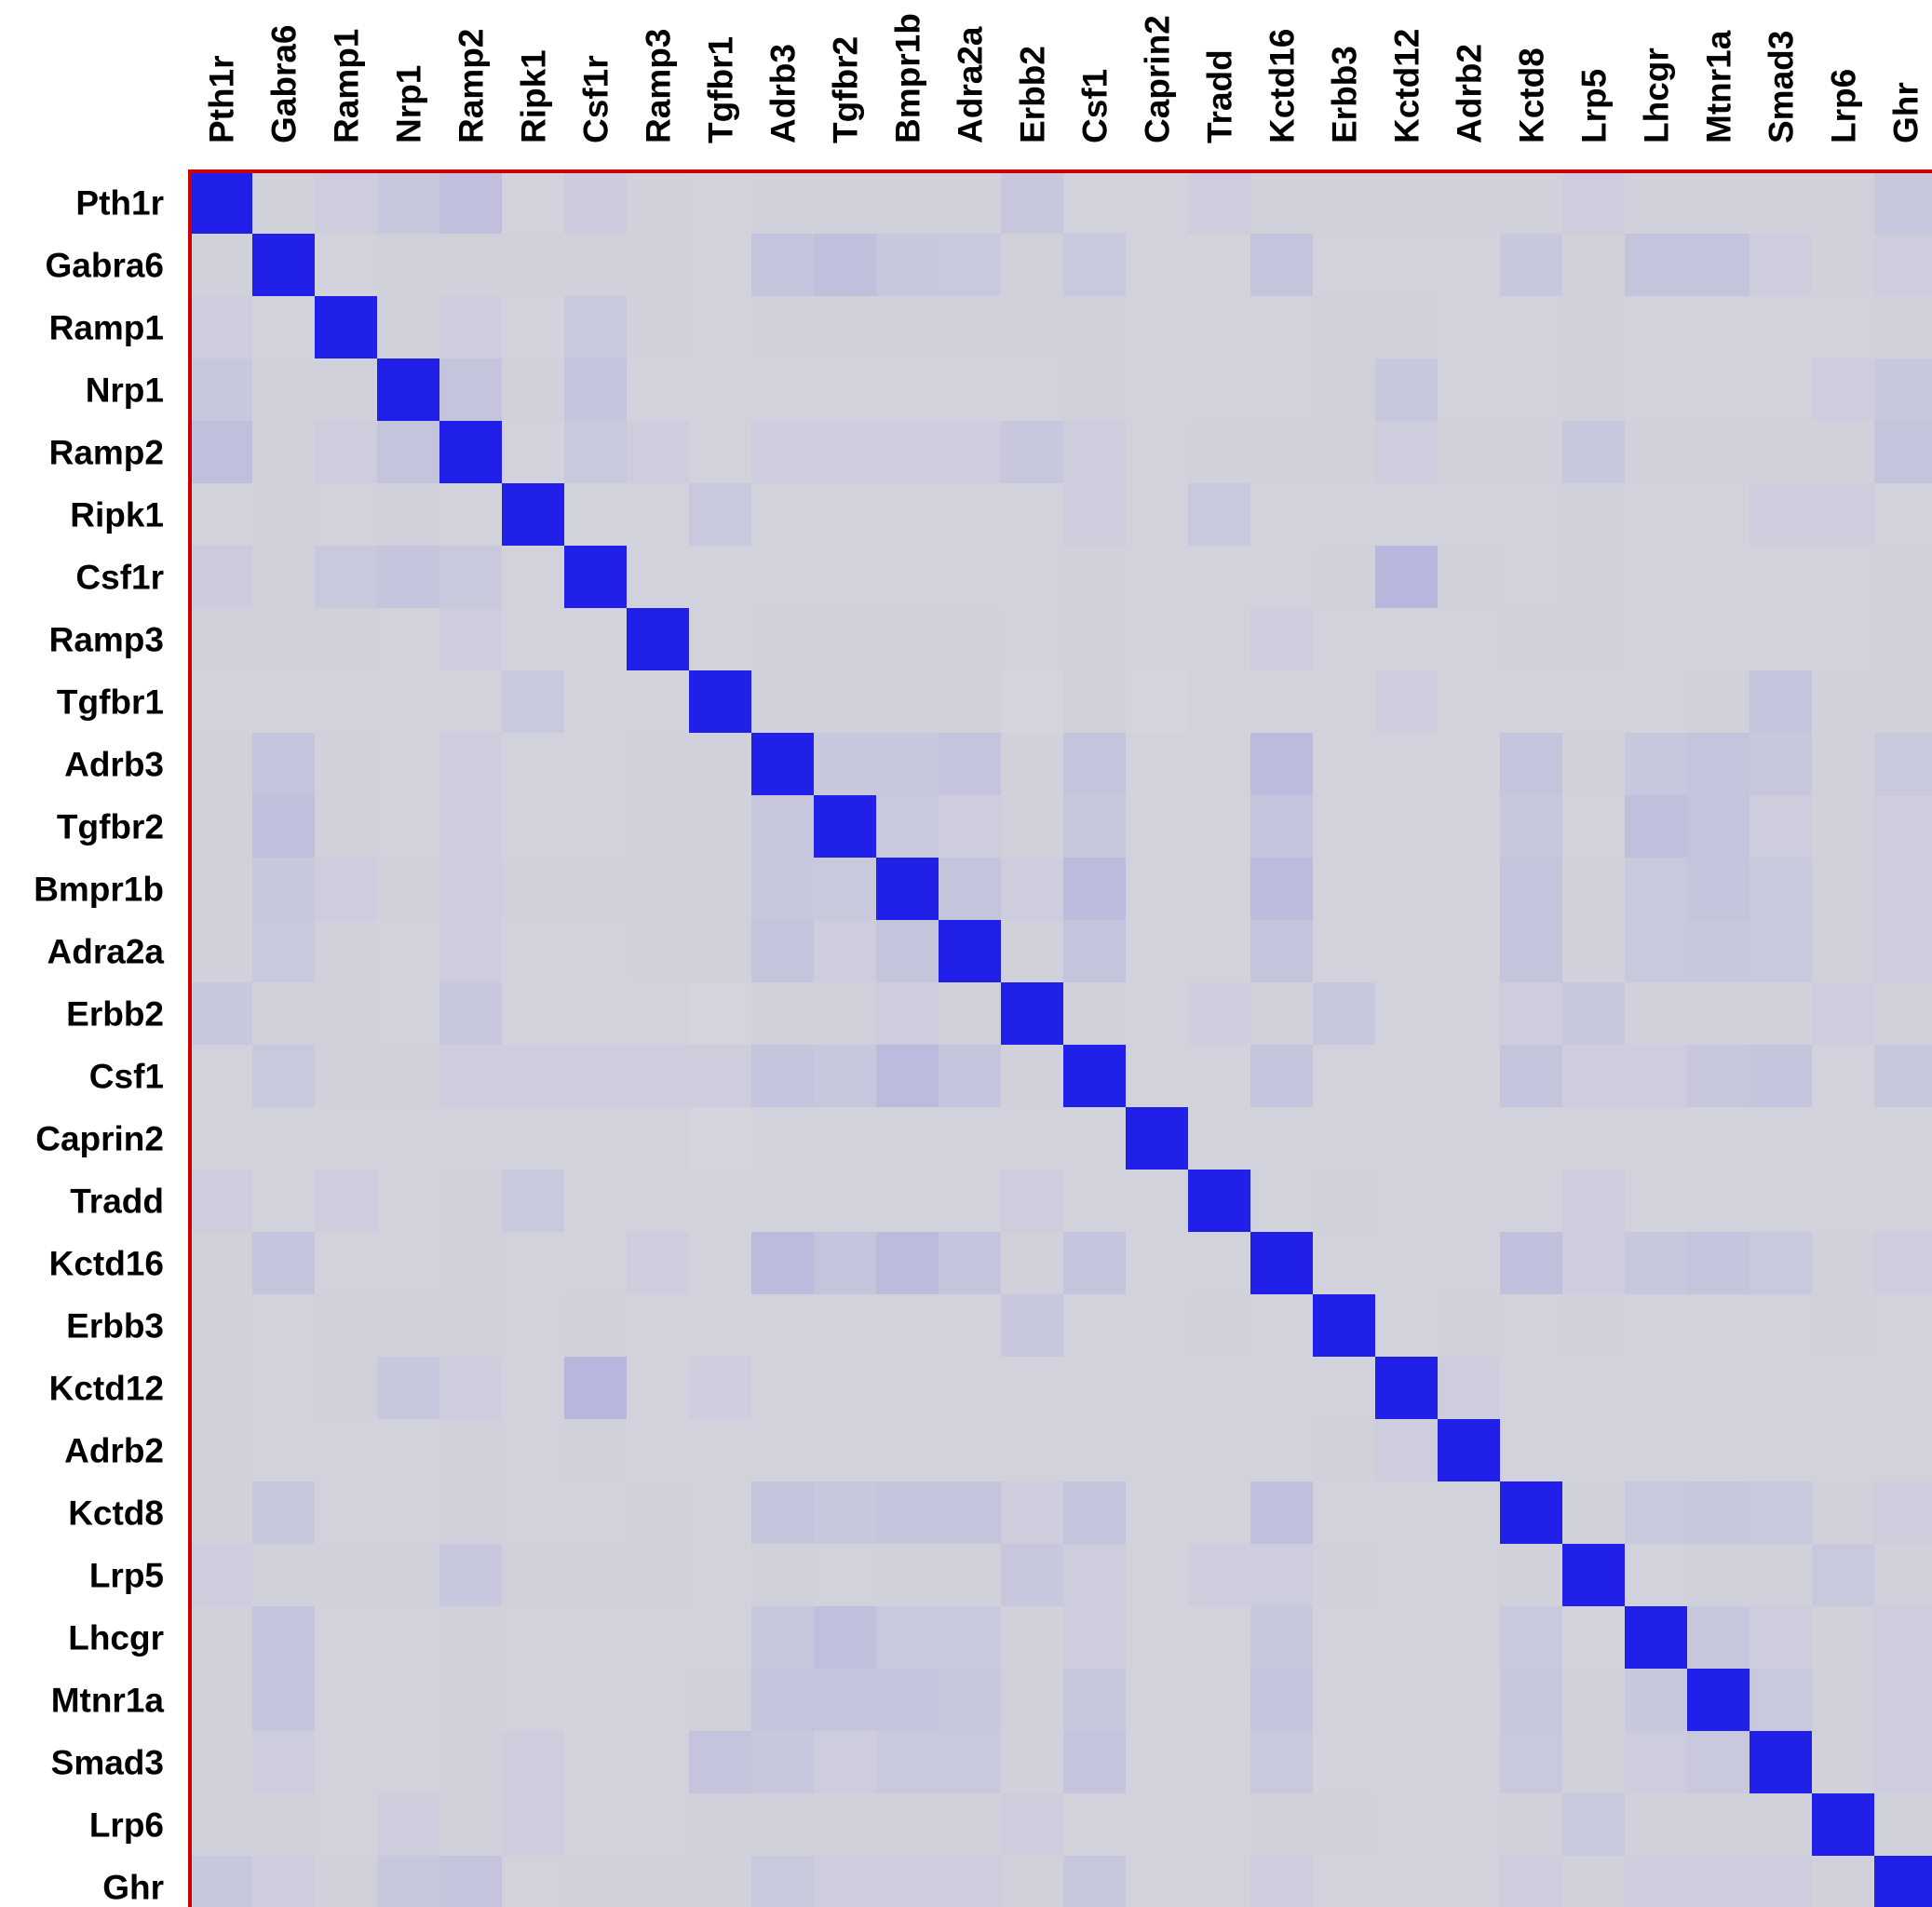  I want to click on cell-erbb3-adrb2, so click(1469, 1326).